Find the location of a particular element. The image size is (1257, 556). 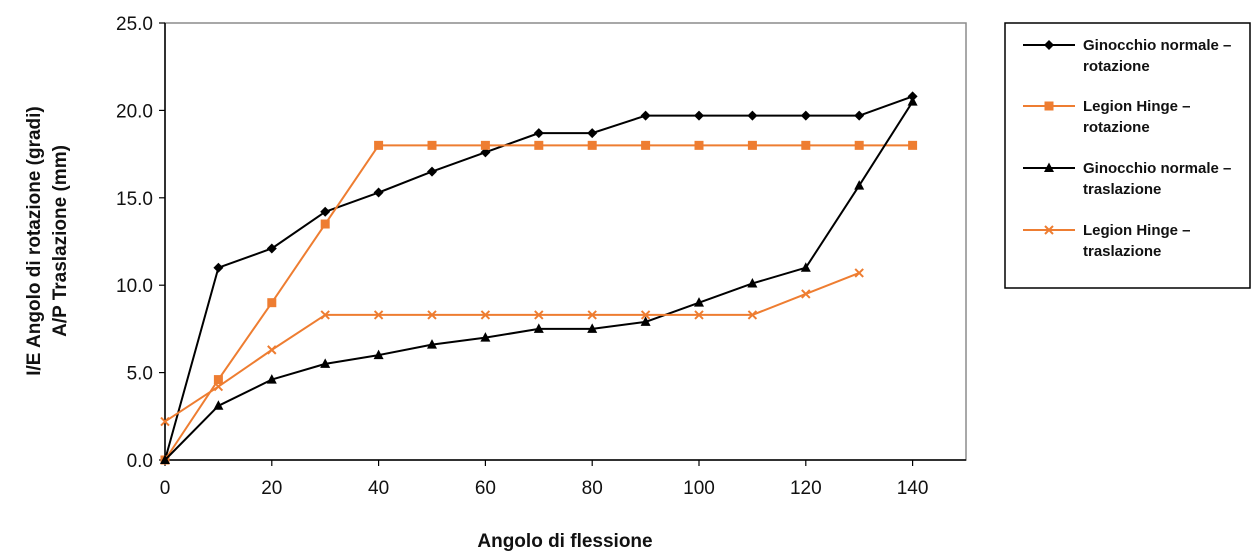

x-tick-label: 140 is located at coordinates (913, 488).